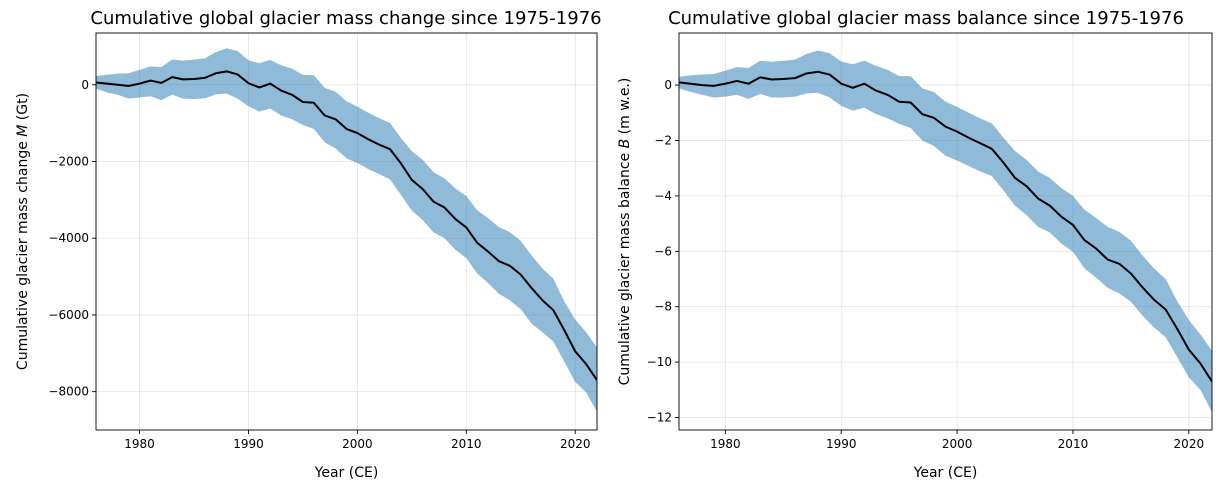  Describe the element at coordinates (663, 196) in the screenshot. I see `y-tick-label: −4` at that location.